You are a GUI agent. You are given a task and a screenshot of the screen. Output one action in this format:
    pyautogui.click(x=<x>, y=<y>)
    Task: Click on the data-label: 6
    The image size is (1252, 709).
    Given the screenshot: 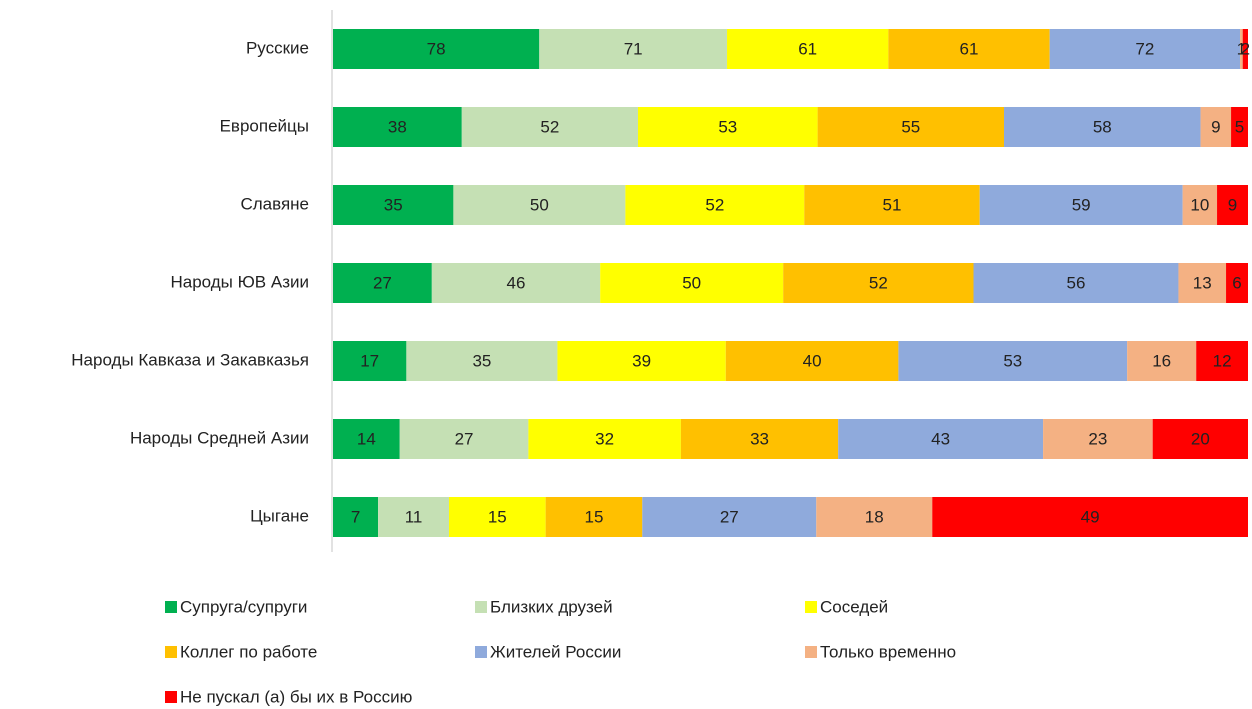 What is the action you would take?
    pyautogui.click(x=1236, y=282)
    